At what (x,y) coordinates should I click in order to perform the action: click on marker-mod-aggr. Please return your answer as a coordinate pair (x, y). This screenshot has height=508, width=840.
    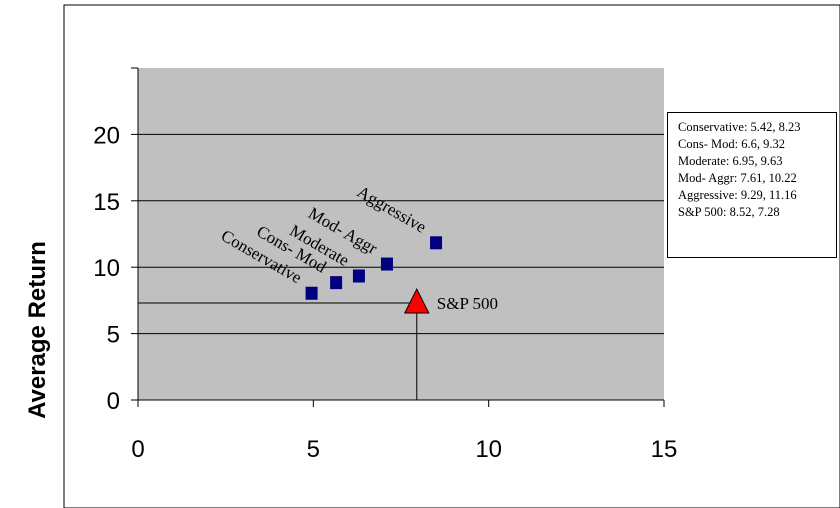
    Looking at the image, I should click on (386, 264).